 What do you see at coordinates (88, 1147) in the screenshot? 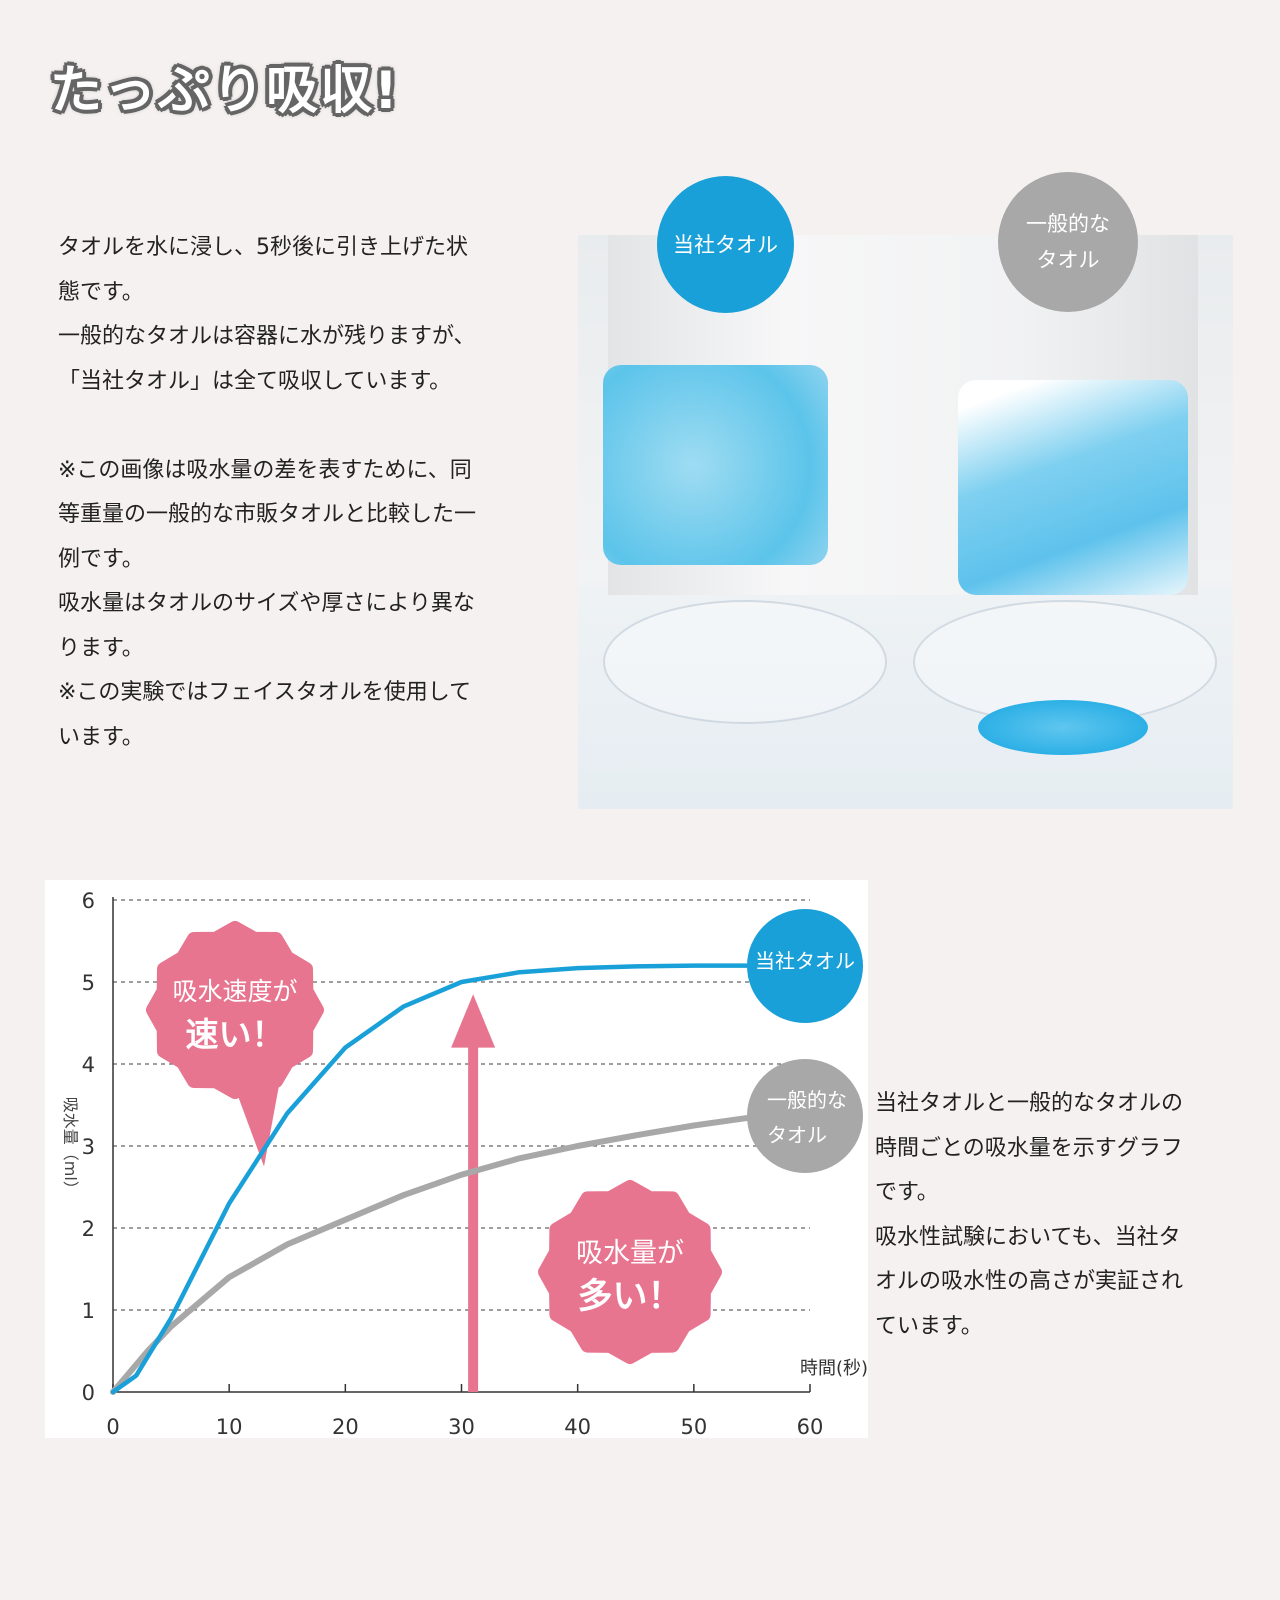
I see `y-tick-label: 3` at bounding box center [88, 1147].